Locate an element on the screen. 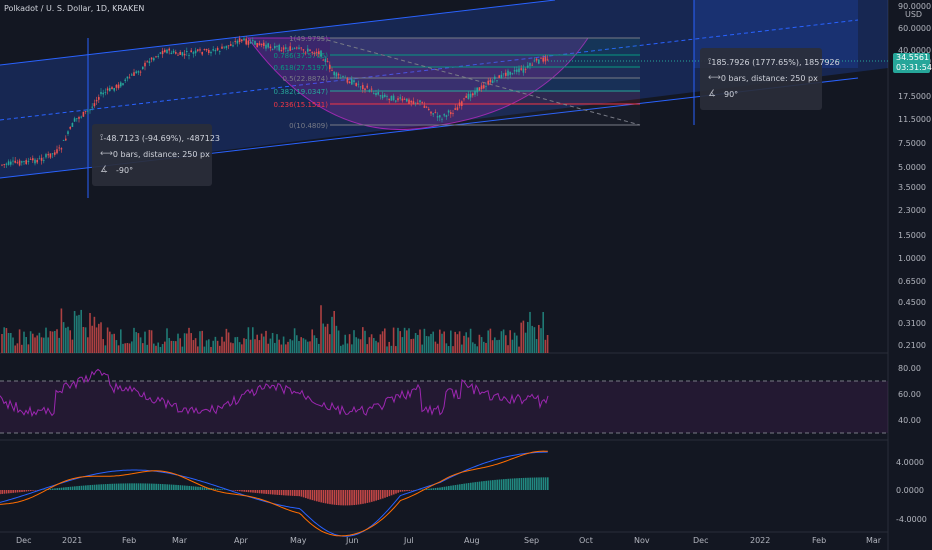 Image resolution: width=932 pixels, height=550 pixels. time-axis-label: 2022 is located at coordinates (760, 540).